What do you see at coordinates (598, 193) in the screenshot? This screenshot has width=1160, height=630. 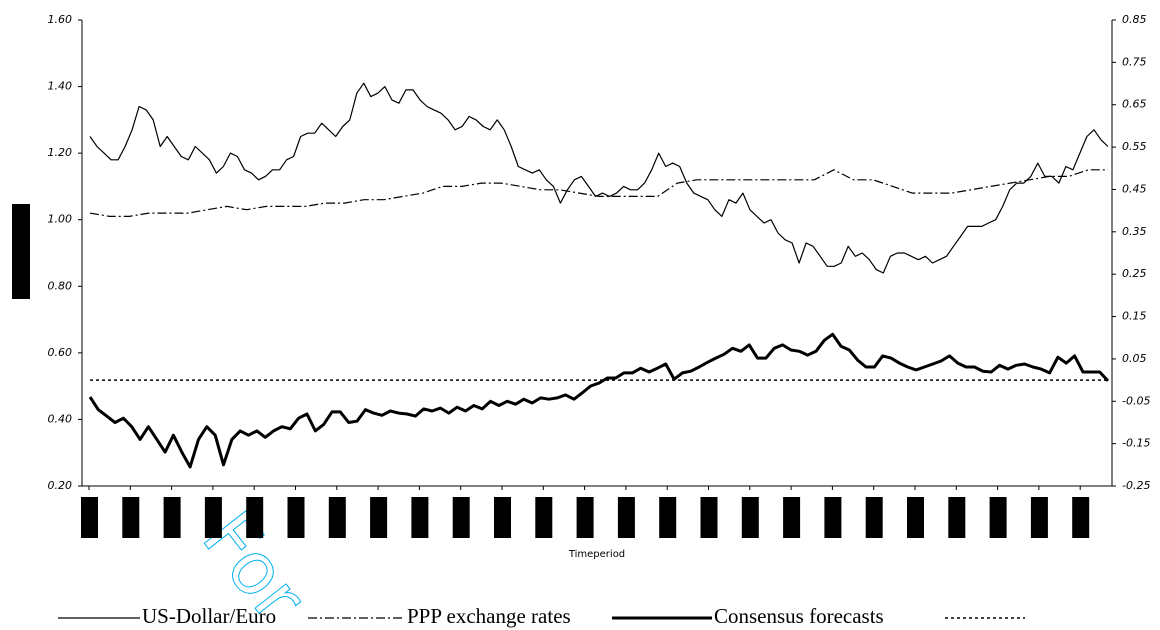 I see `series-line` at bounding box center [598, 193].